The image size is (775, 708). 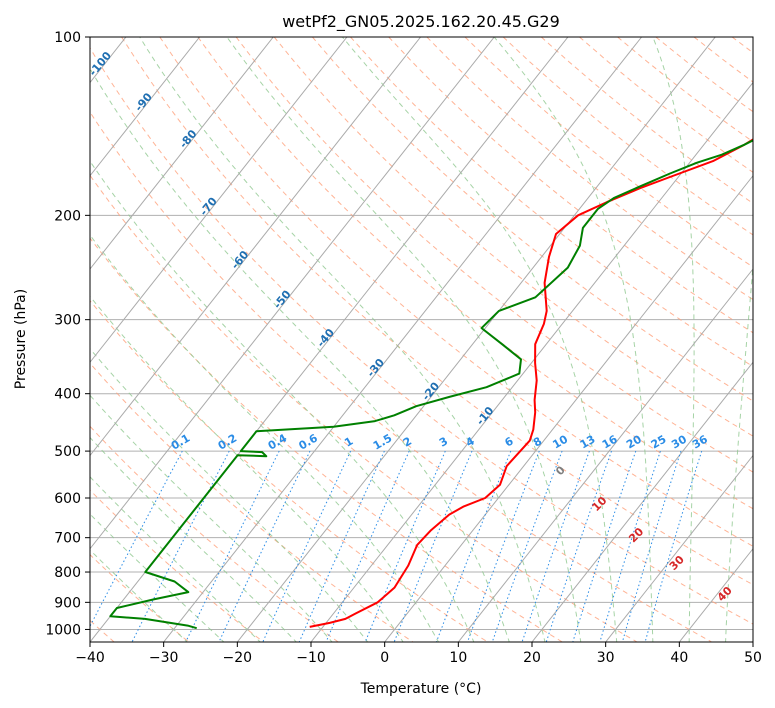 I want to click on y-axis-label: Pressure (hPa), so click(x=21, y=339).